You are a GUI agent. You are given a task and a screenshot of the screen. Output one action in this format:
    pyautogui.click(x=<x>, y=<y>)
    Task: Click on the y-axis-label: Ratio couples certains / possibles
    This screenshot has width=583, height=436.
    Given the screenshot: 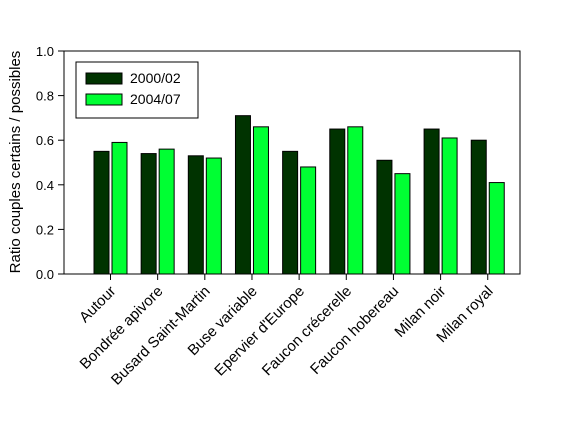 What is the action you would take?
    pyautogui.click(x=15, y=162)
    